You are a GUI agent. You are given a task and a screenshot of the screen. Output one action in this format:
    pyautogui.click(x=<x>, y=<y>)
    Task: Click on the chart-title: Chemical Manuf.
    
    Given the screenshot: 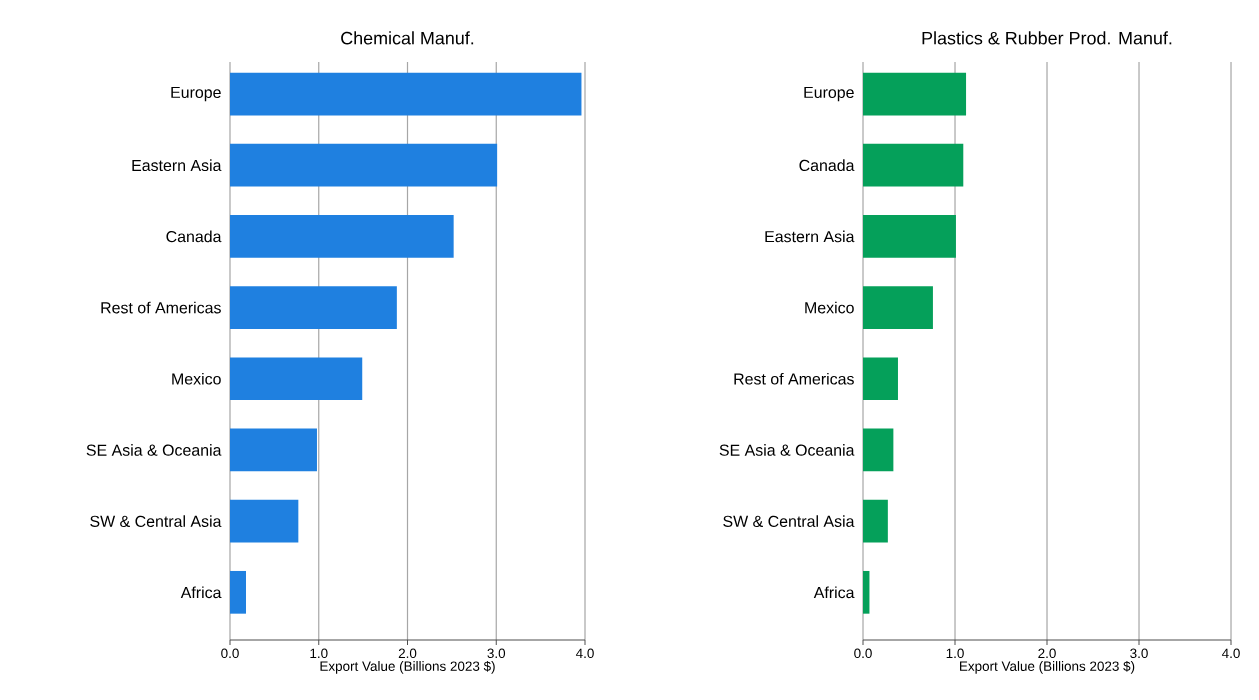 What is the action you would take?
    pyautogui.click(x=407, y=38)
    